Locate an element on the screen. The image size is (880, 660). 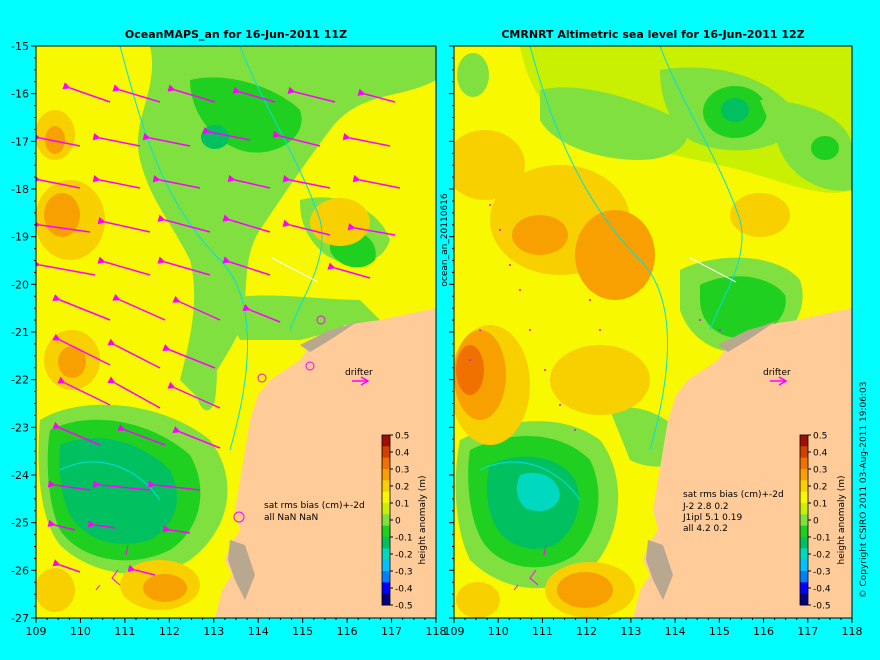
left-xtick-label: 112 is located at coordinates (169, 631).